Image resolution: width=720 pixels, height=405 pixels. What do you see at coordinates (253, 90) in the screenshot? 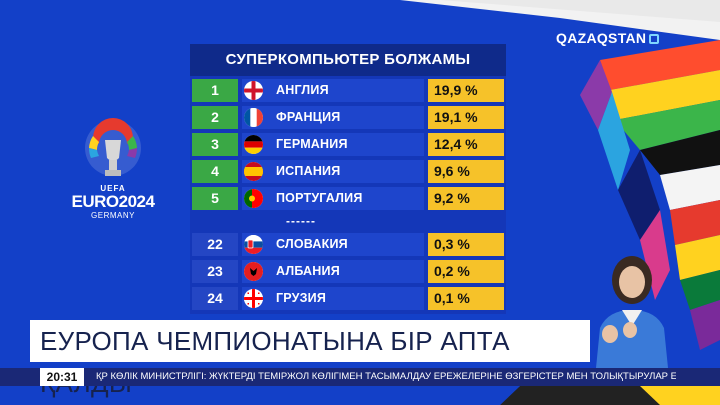
I see `england-flag-icon` at bounding box center [253, 90].